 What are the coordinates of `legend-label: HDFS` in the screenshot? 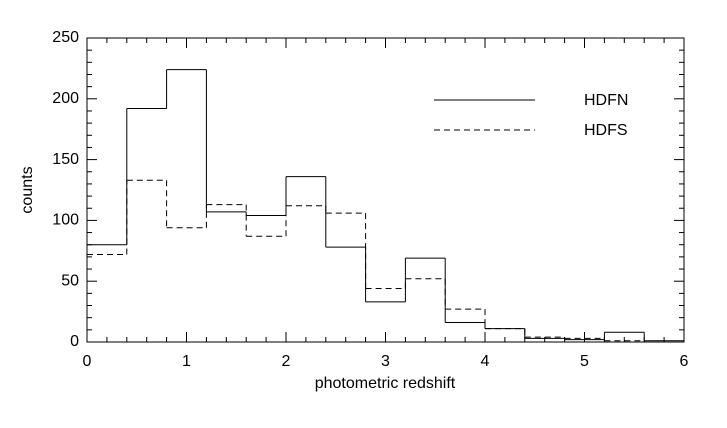 It's located at (606, 130).